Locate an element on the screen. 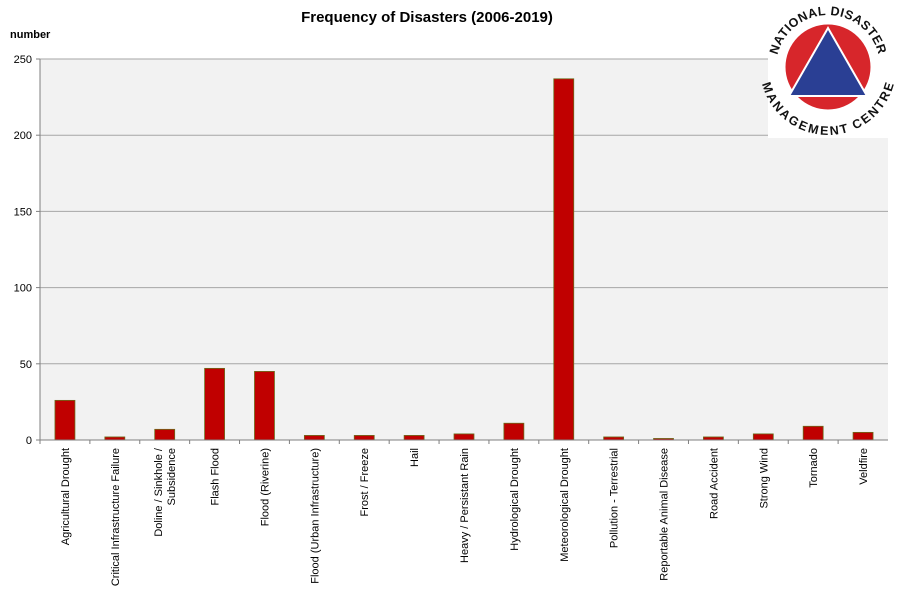 The height and width of the screenshot is (600, 900). x-tick-label: Strong Wind is located at coordinates (764, 478).